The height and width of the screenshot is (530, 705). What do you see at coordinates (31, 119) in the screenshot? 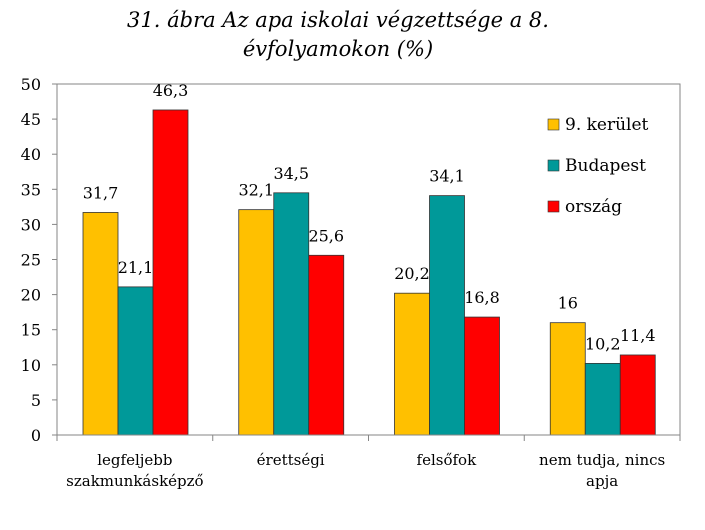
I see `y-tick-label: 45` at bounding box center [31, 119].